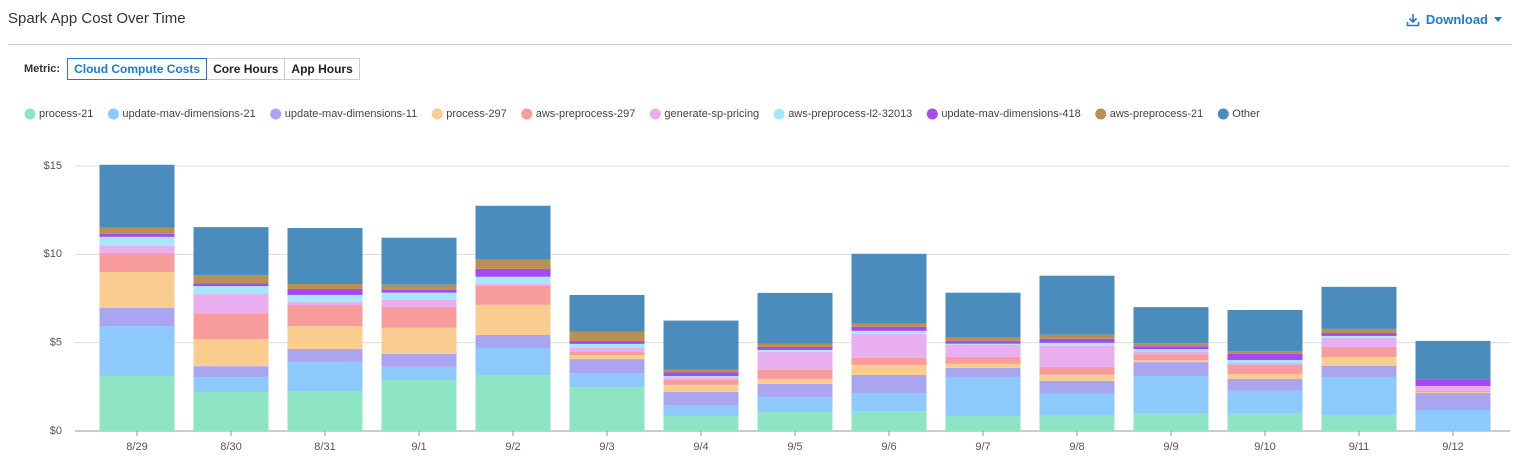 This screenshot has width=1526, height=461. What do you see at coordinates (850, 114) in the screenshot?
I see `legend-label: aws-preprocess-l2-32013` at bounding box center [850, 114].